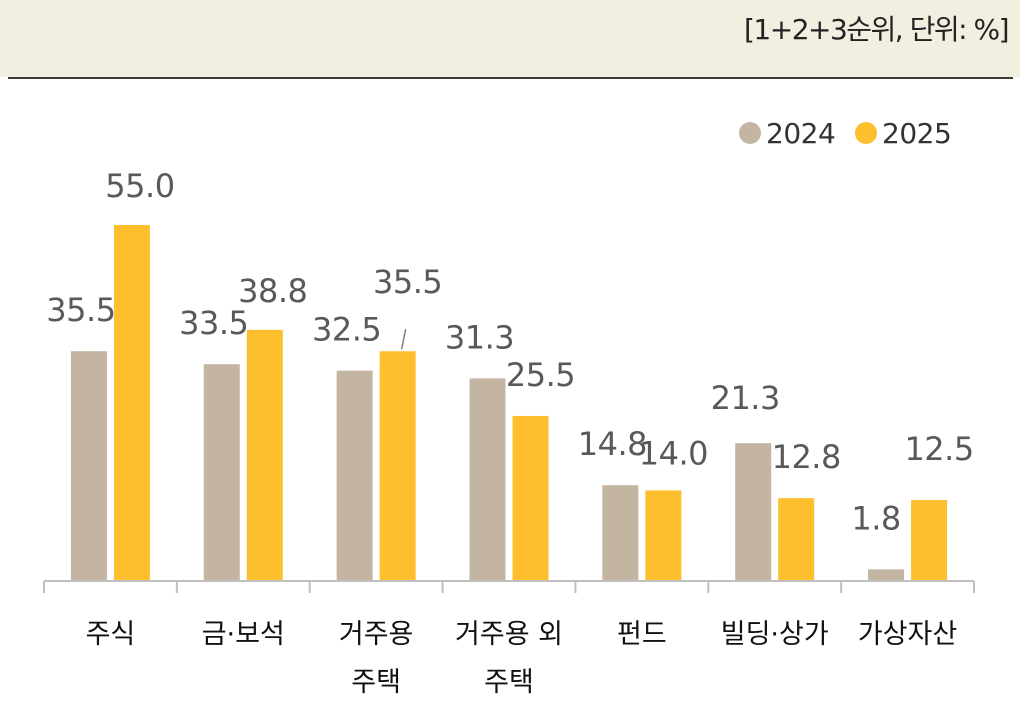 The width and height of the screenshot is (1020, 727). I want to click on value-label-2024-5: 21.3, so click(745, 398).